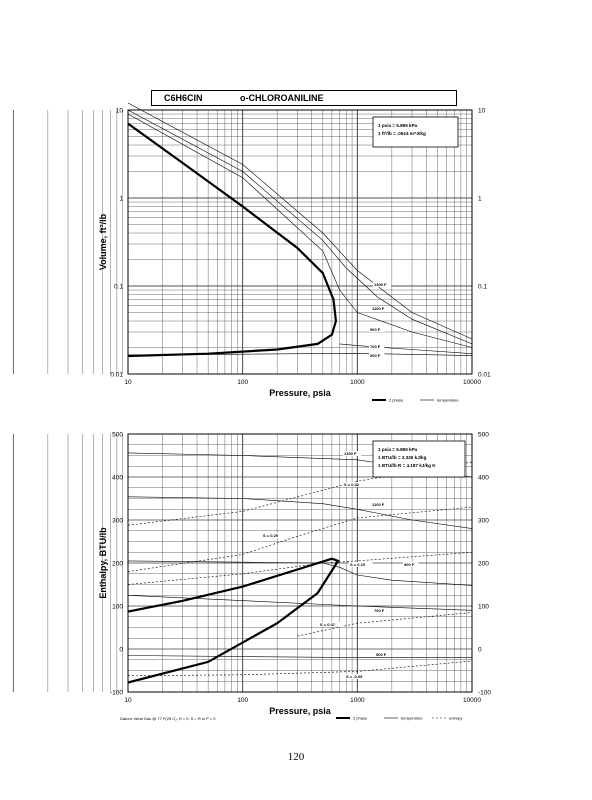  What do you see at coordinates (103, 563) in the screenshot?
I see `y-axis-title: Enthalpy, BTU/lb` at bounding box center [103, 563].